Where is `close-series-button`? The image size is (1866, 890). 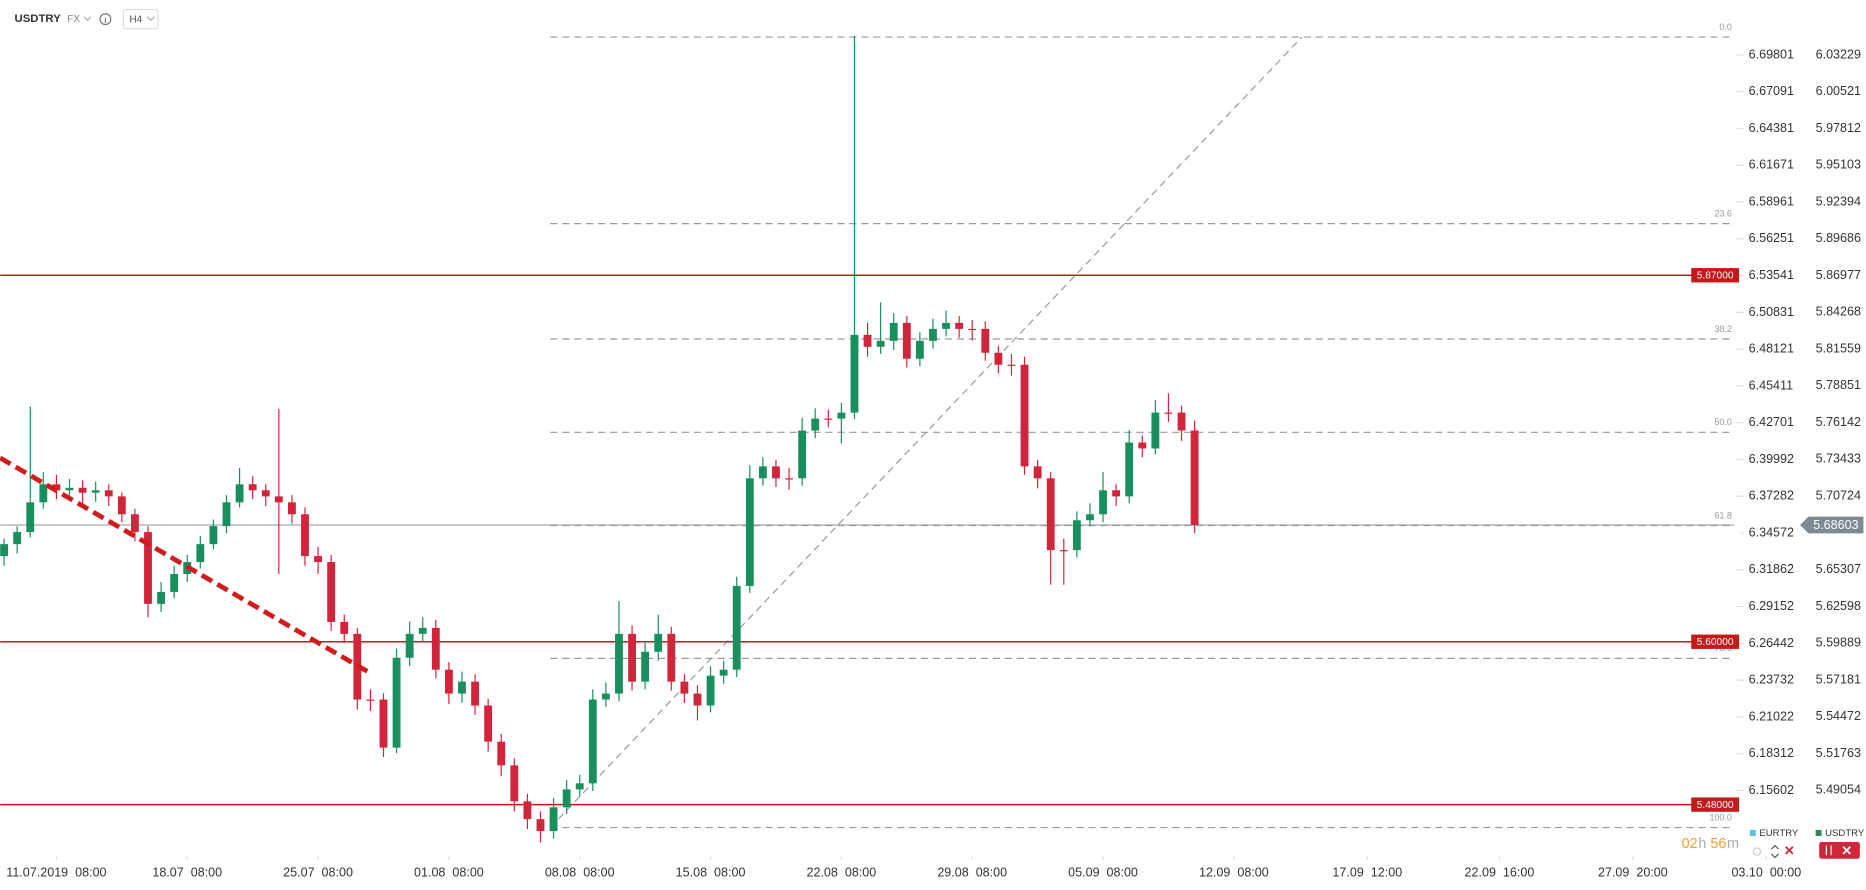 close-series-button is located at coordinates (1839, 850).